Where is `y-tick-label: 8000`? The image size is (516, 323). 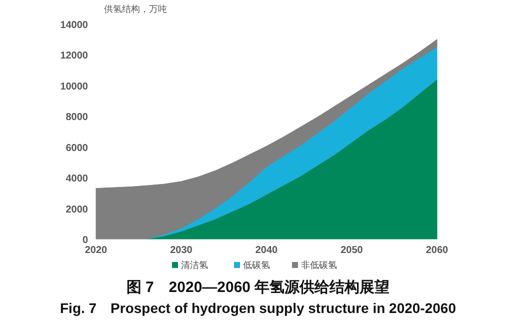 y-tick-label: 8000 is located at coordinates (77, 118).